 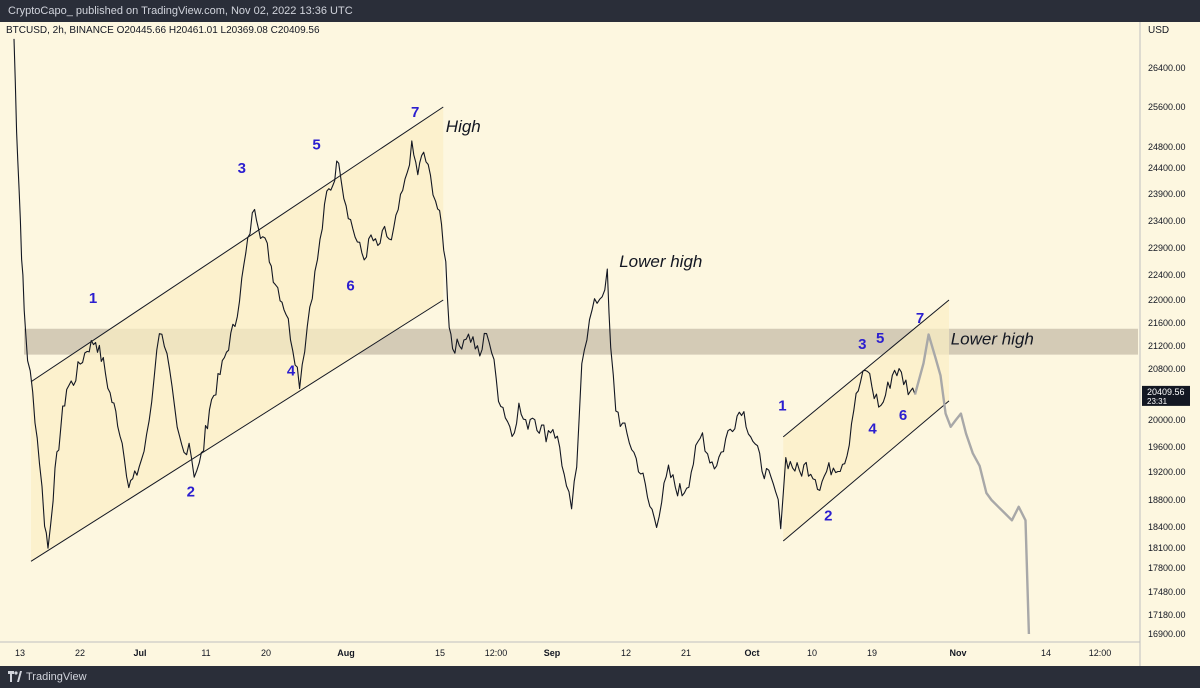 I want to click on time-tick-label: 14, so click(x=1046, y=653).